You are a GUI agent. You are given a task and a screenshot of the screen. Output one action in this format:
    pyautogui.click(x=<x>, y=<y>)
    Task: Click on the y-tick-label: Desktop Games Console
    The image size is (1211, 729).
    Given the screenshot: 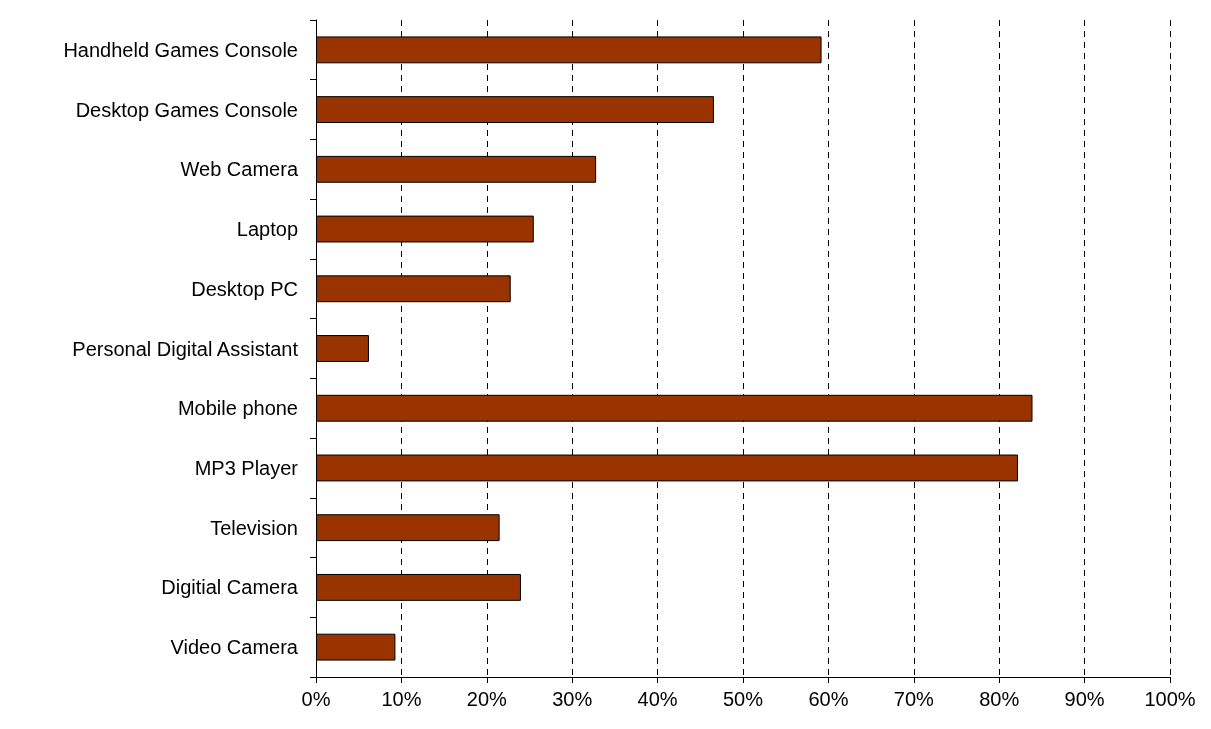 What is the action you would take?
    pyautogui.click(x=186, y=109)
    